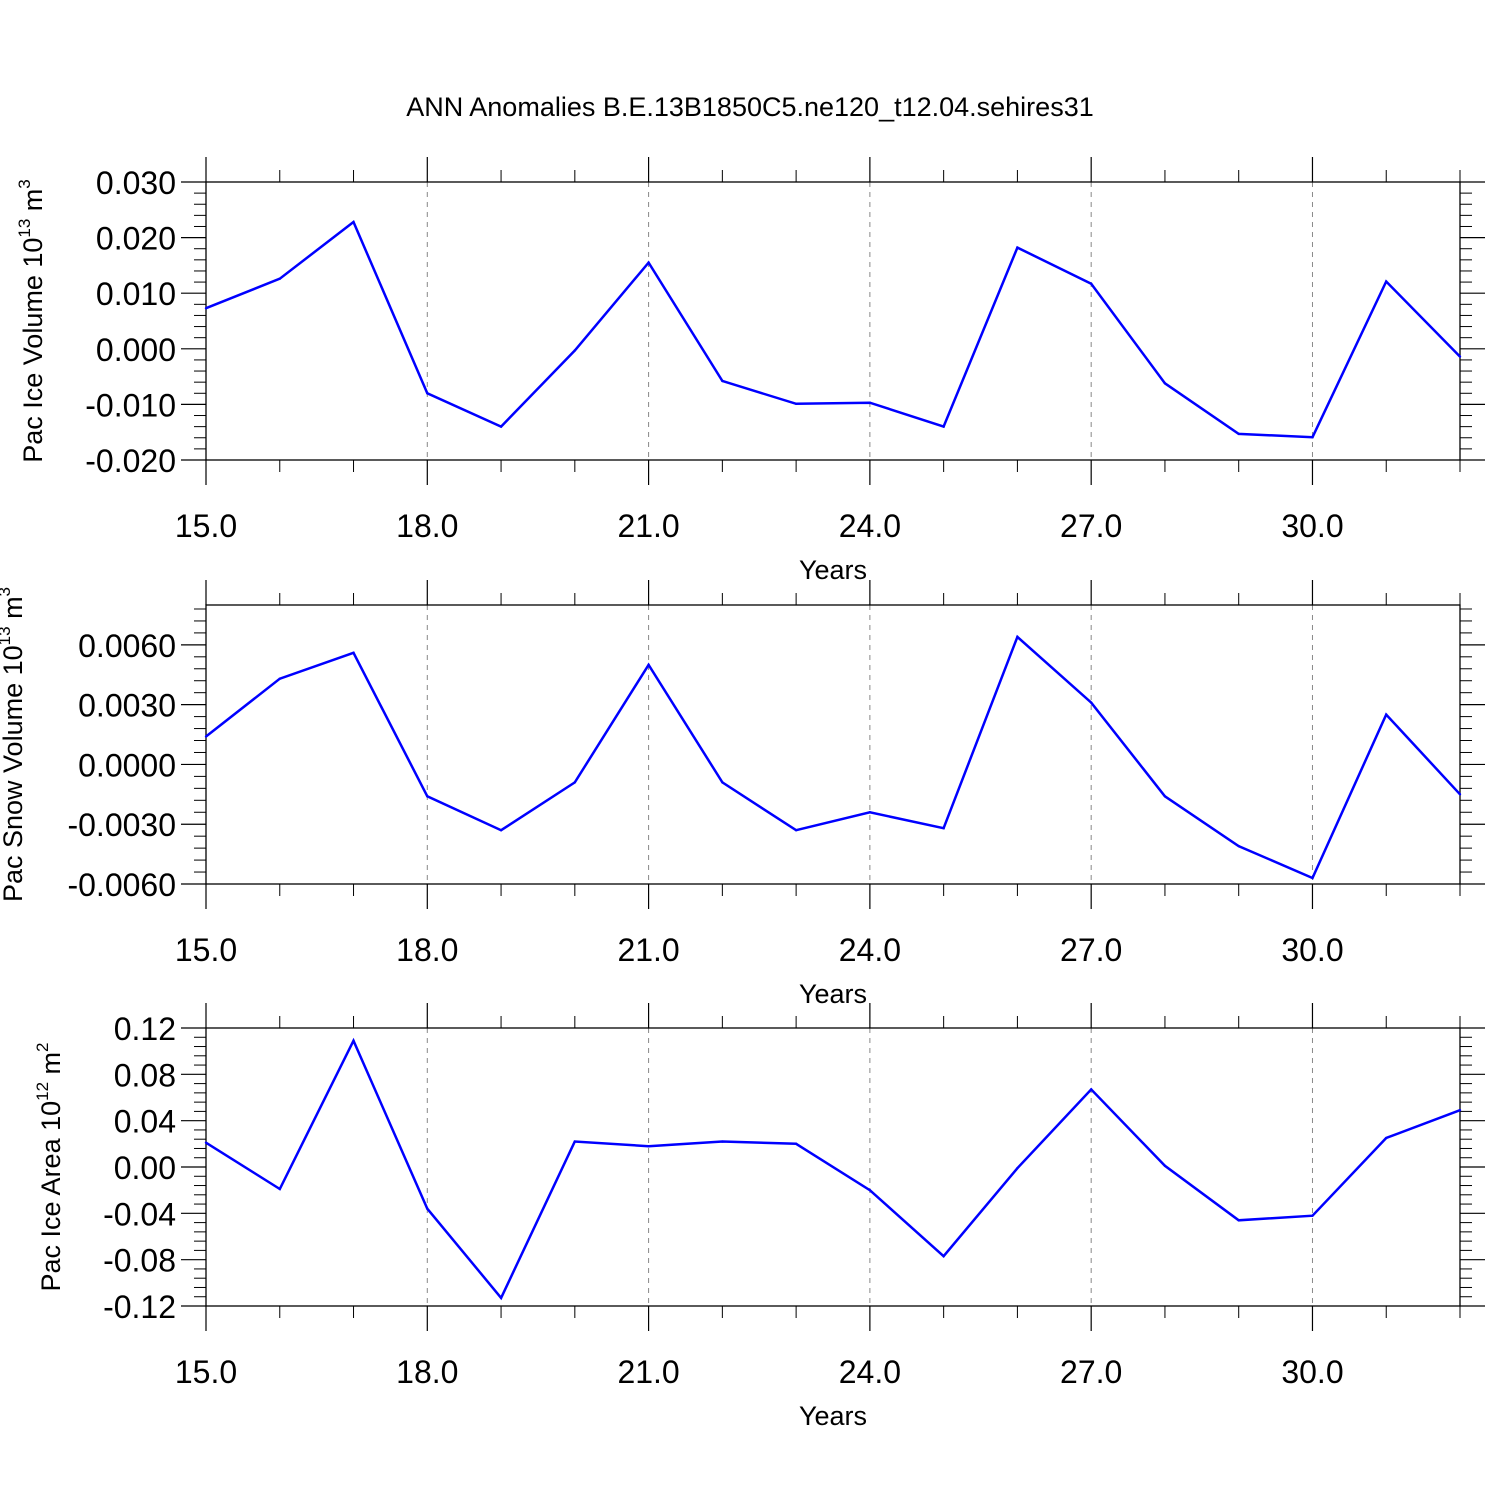 The width and height of the screenshot is (1500, 1500). What do you see at coordinates (130, 461) in the screenshot?
I see `y-tick-label: -0.020` at bounding box center [130, 461].